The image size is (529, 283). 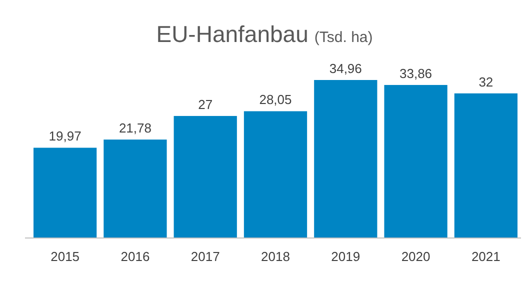 I want to click on x-tick-label: 2021, so click(x=485, y=256).